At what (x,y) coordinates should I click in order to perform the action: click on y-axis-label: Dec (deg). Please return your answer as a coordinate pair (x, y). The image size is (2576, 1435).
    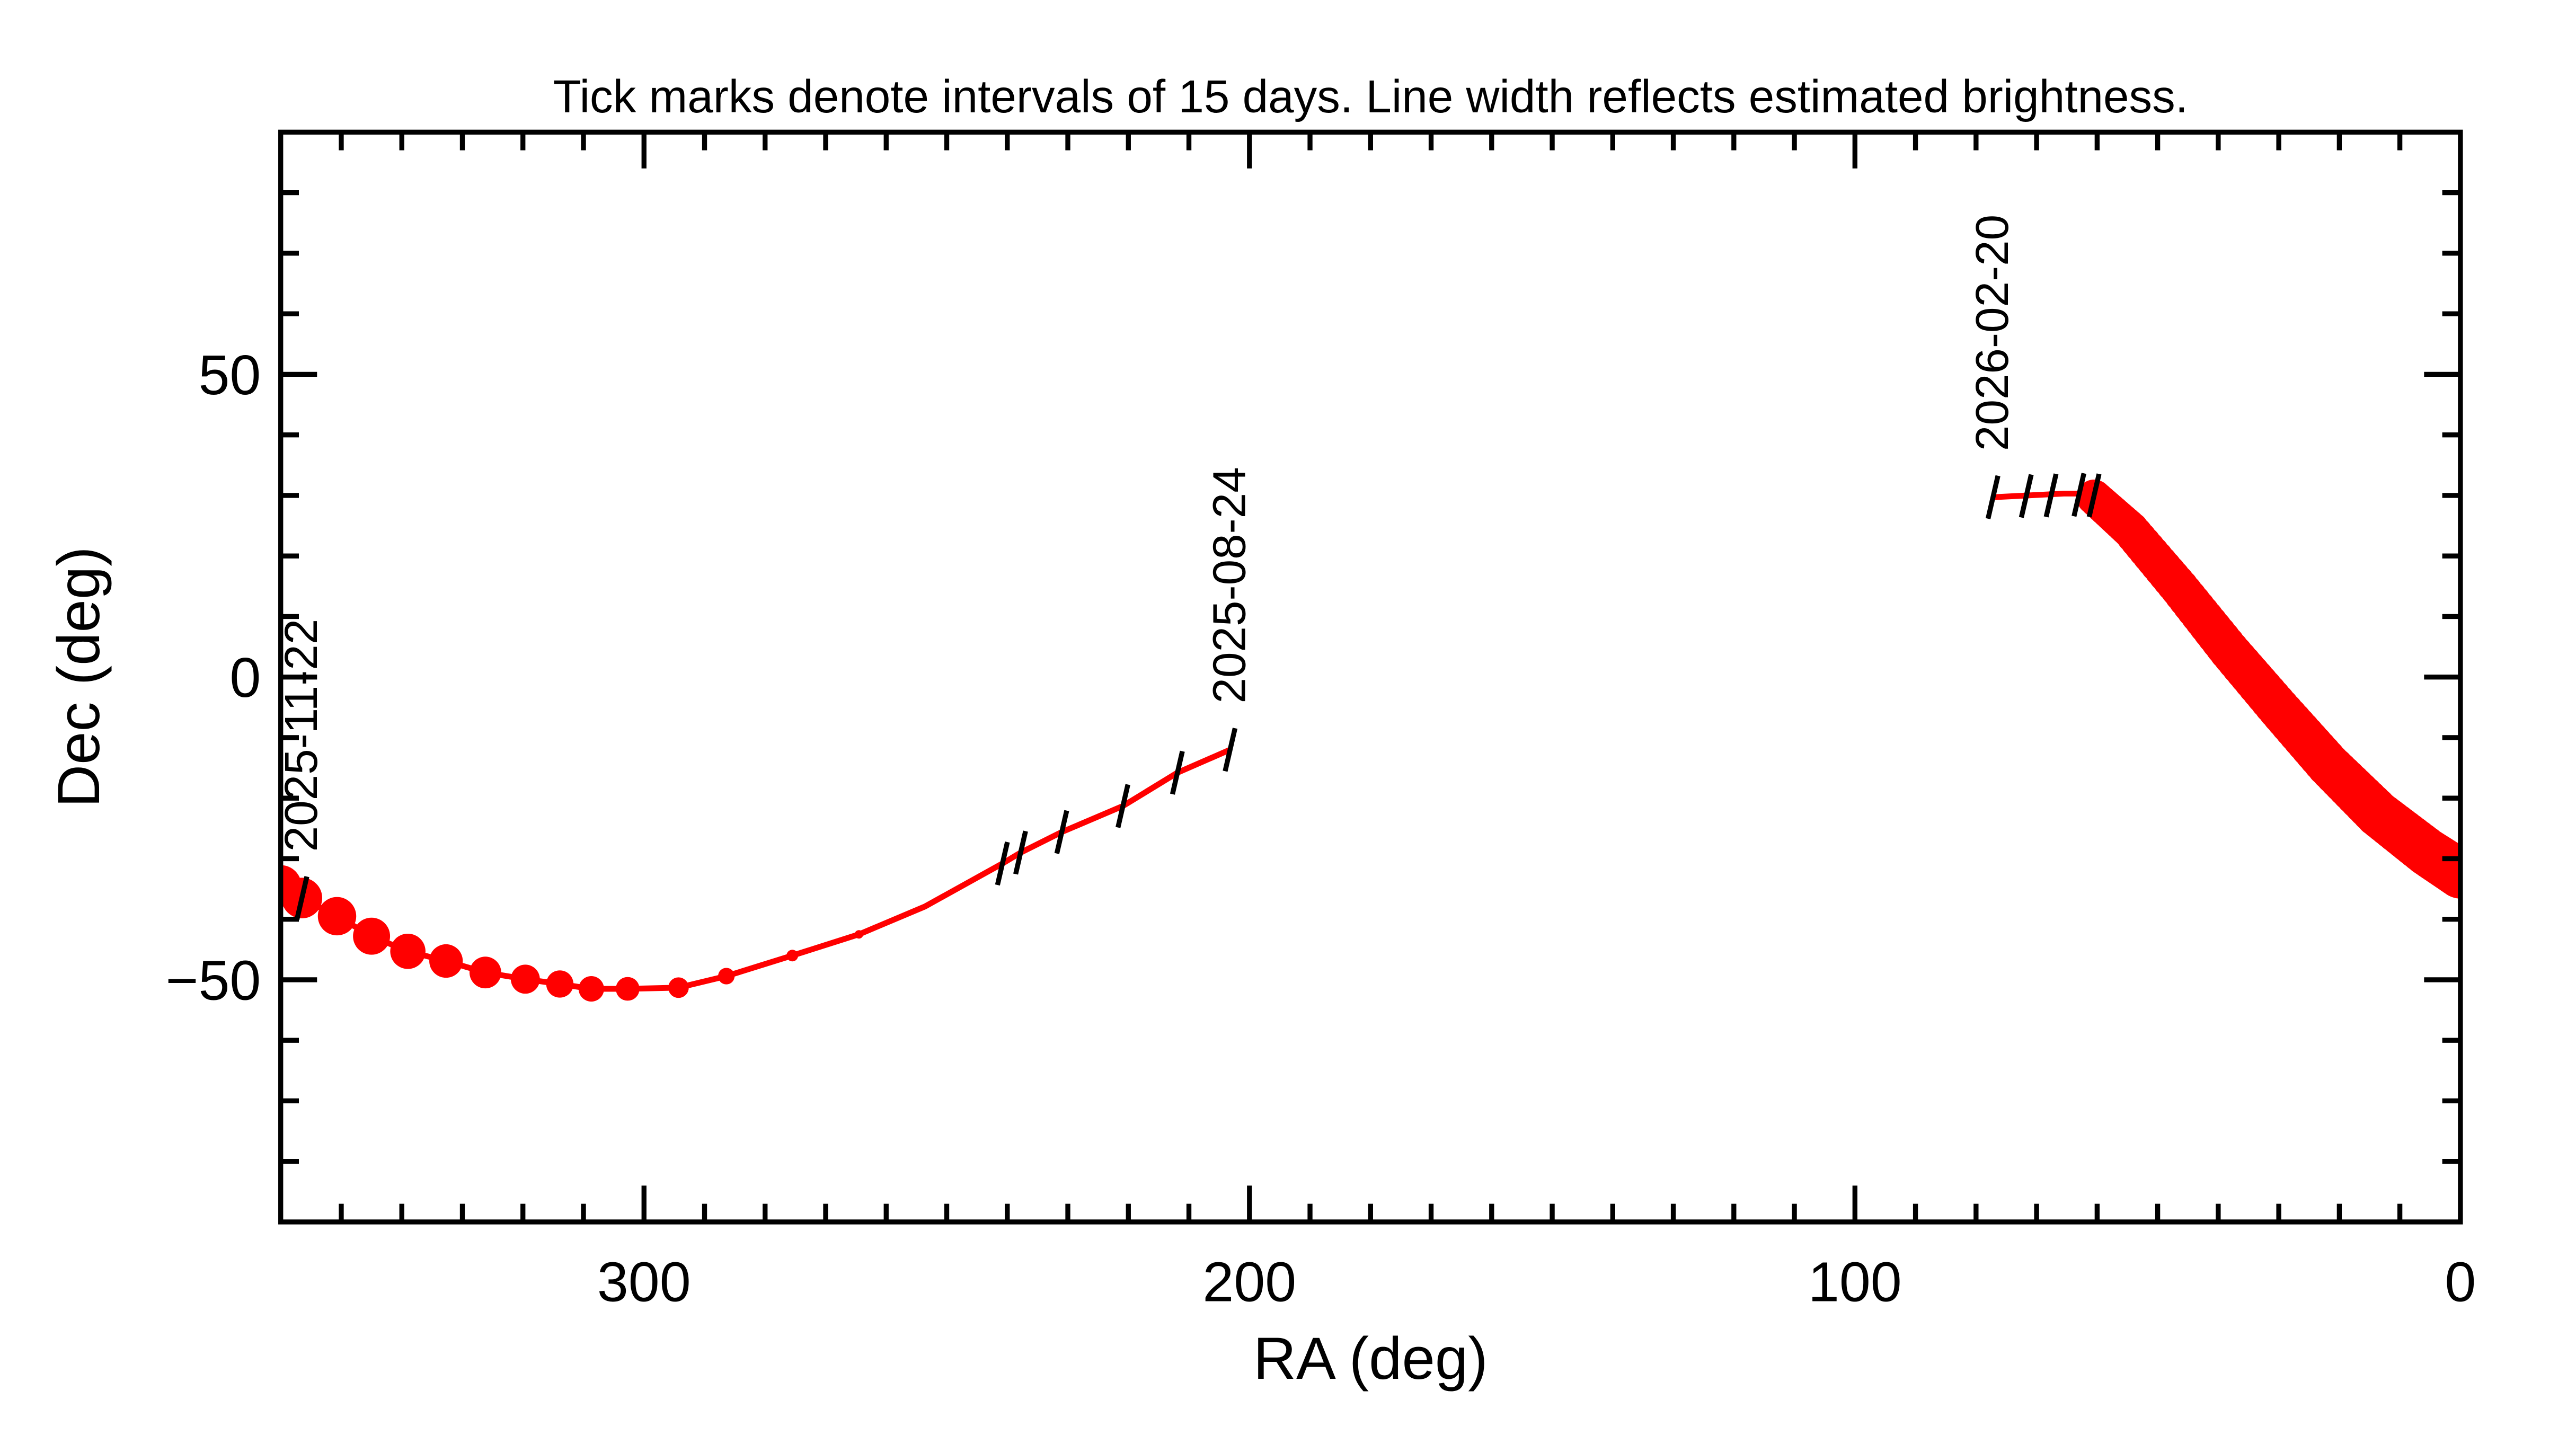
    Looking at the image, I should click on (78, 676).